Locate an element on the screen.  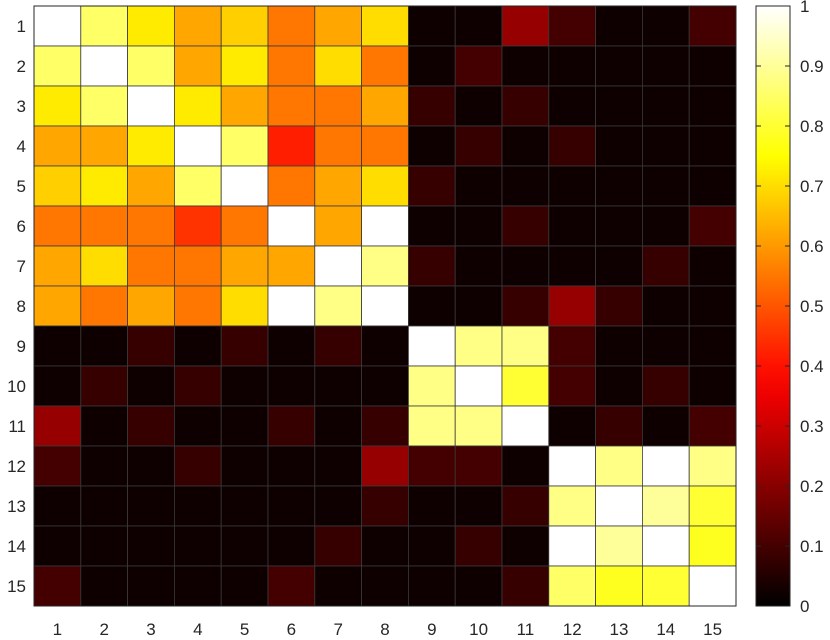
x-tick-label: 4 is located at coordinates (197, 629).